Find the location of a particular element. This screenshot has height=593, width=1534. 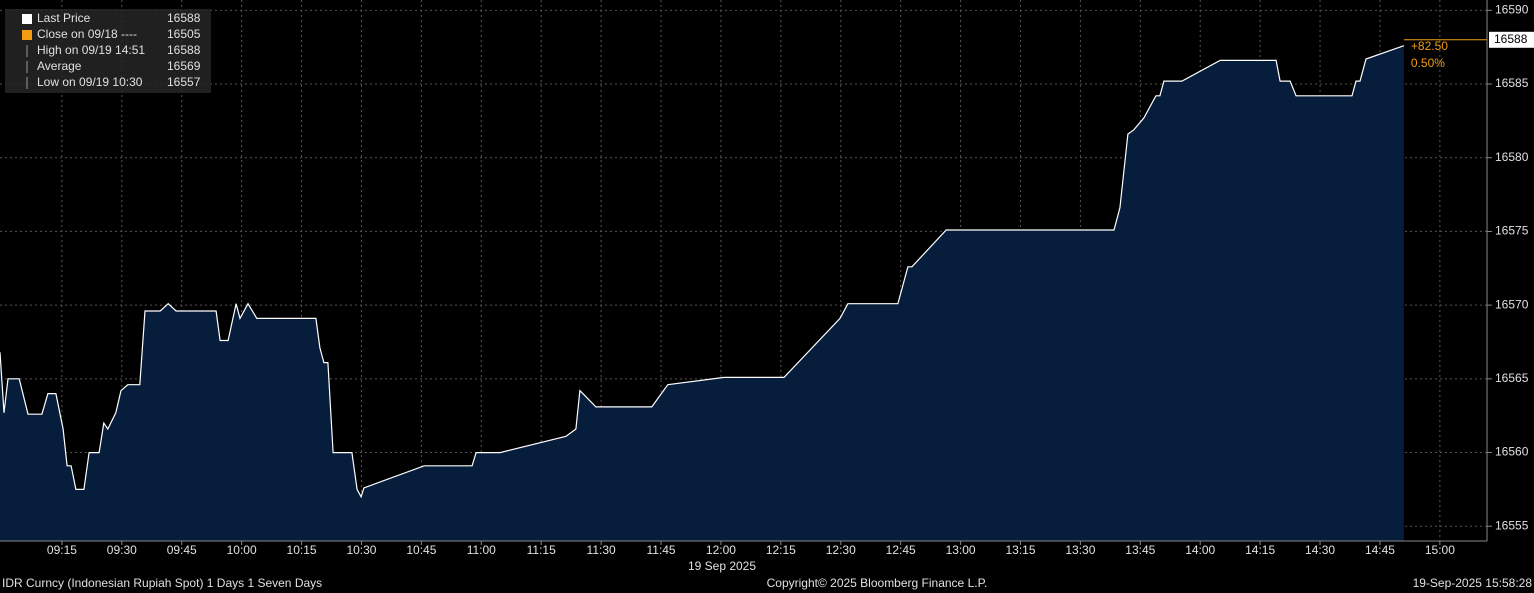

x-tick-label: 12:15 is located at coordinates (781, 550).